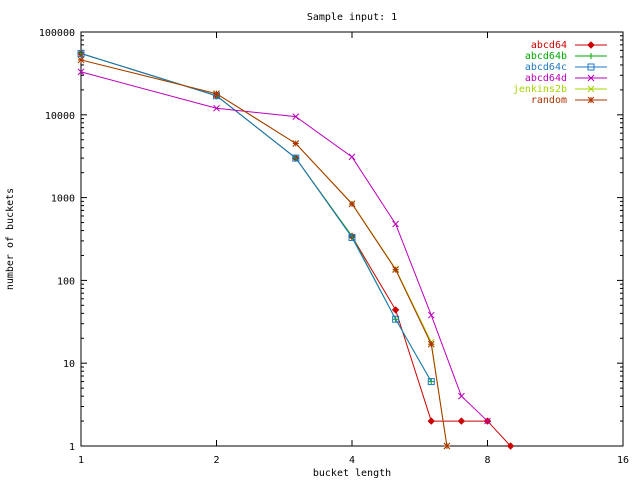 This screenshot has height=480, width=640. I want to click on y-tick-label: 100000, so click(57, 33).